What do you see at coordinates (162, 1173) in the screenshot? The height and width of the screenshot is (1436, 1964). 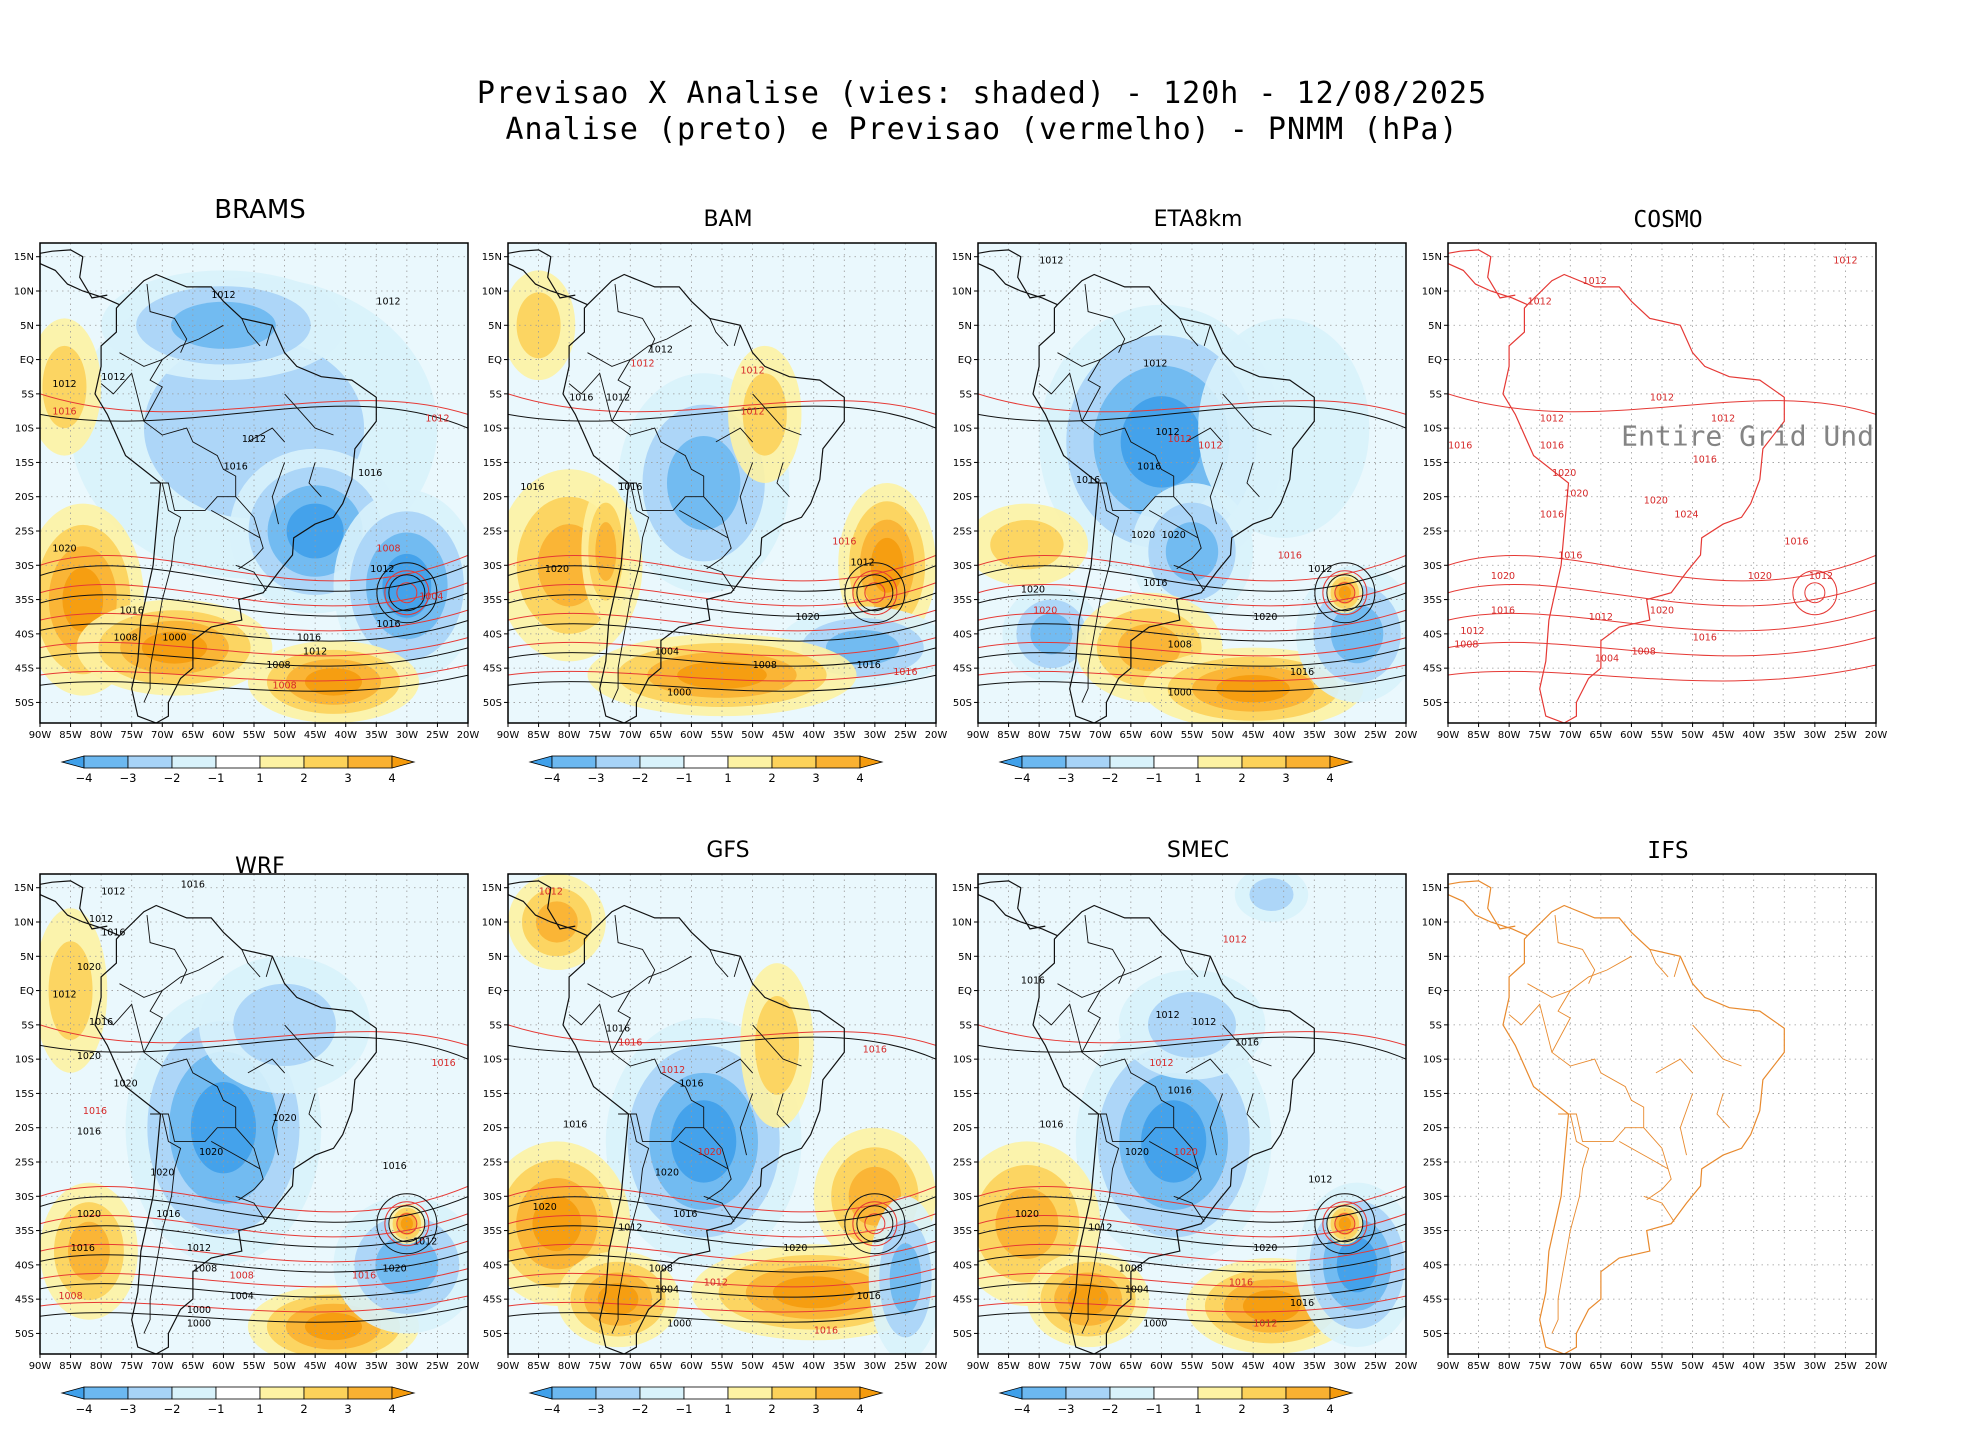 I see `contour-label: 1020` at bounding box center [162, 1173].